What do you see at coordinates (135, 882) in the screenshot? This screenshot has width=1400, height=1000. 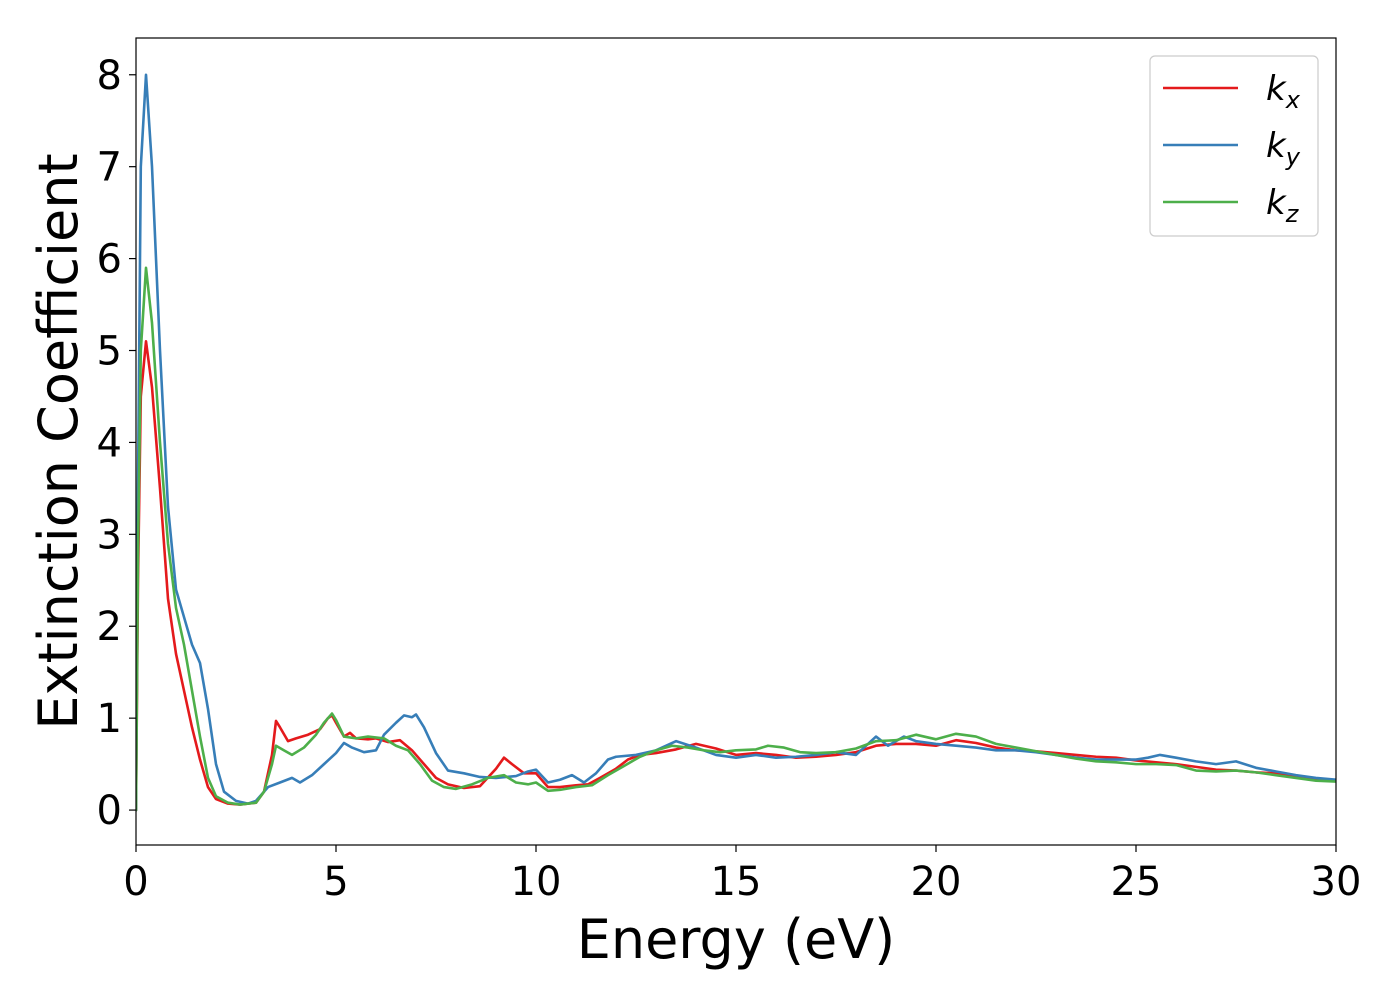 I see `x-tick-label: 0` at bounding box center [135, 882].